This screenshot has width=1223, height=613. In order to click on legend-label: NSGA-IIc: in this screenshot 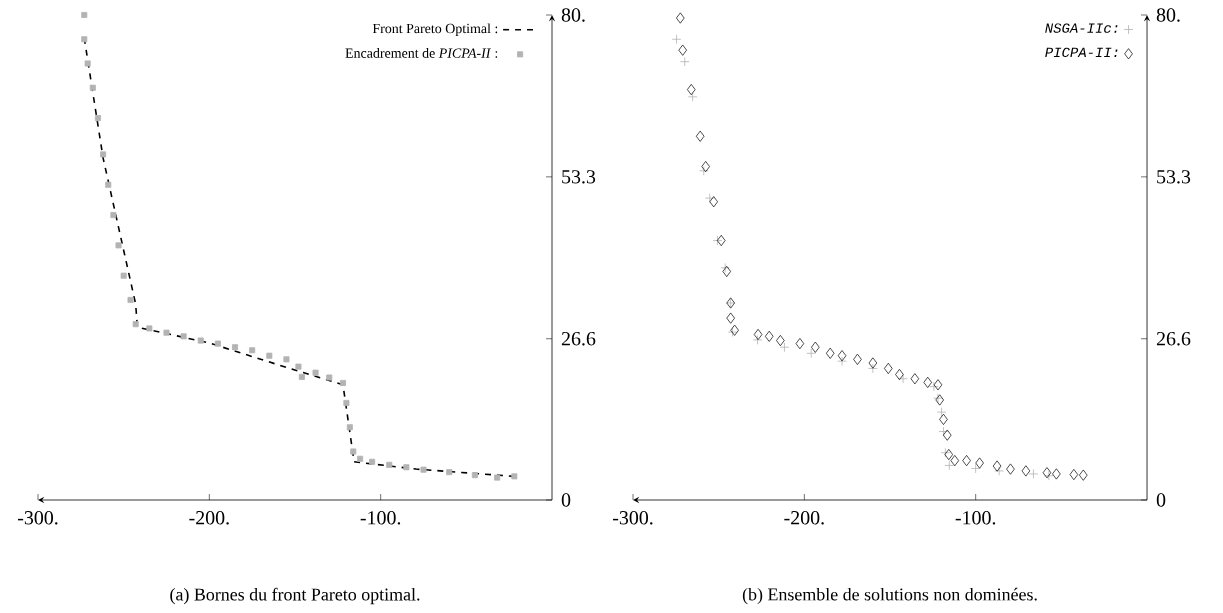, I will do `click(1081, 28)`.